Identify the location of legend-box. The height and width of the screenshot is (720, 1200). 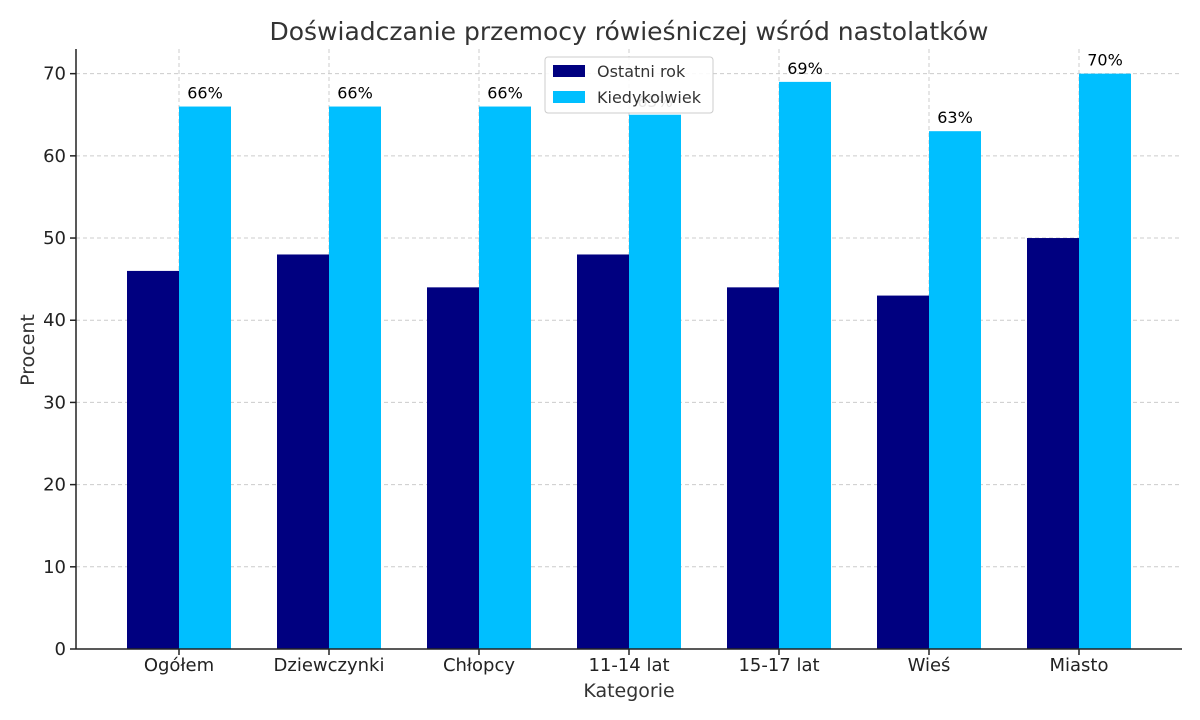
(629, 85).